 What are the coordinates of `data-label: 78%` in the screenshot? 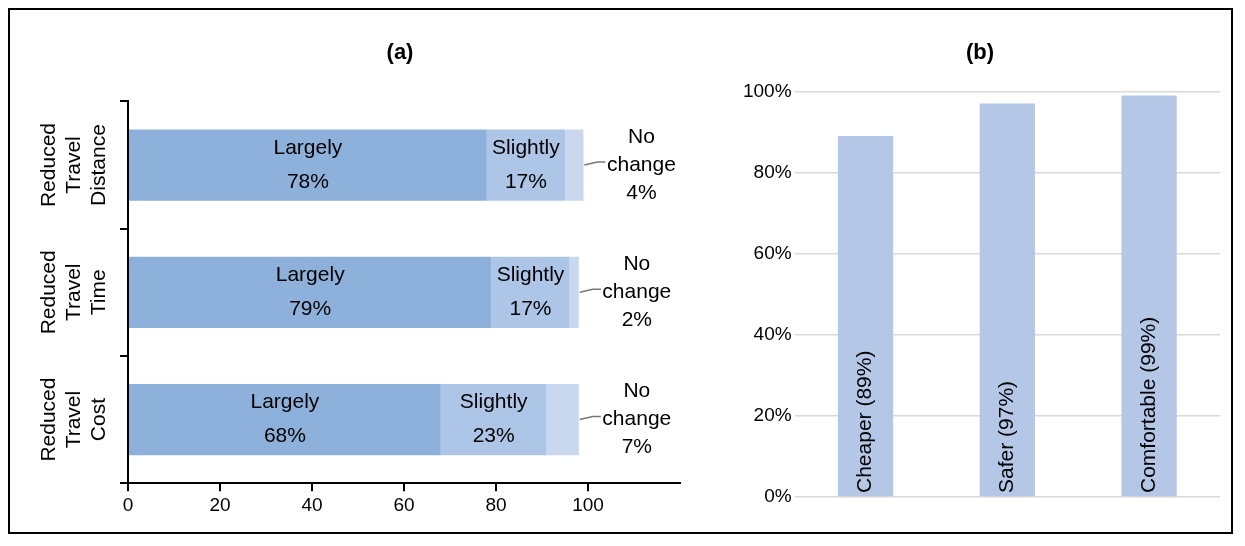 It's located at (307, 180).